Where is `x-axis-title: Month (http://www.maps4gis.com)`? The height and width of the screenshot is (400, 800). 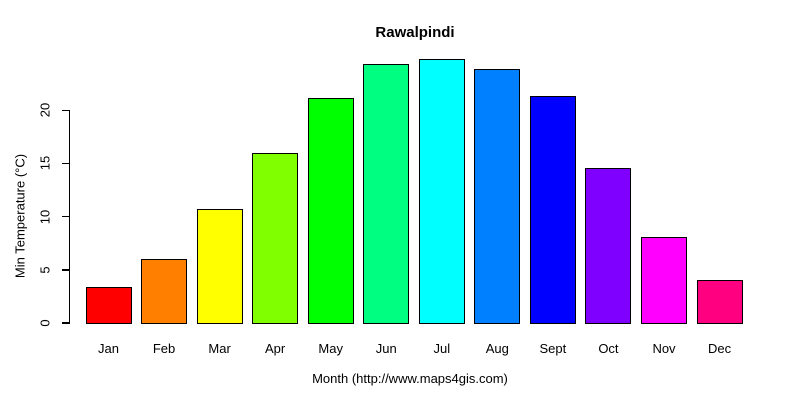 x-axis-title: Month (http://www.maps4gis.com) is located at coordinates (410, 378).